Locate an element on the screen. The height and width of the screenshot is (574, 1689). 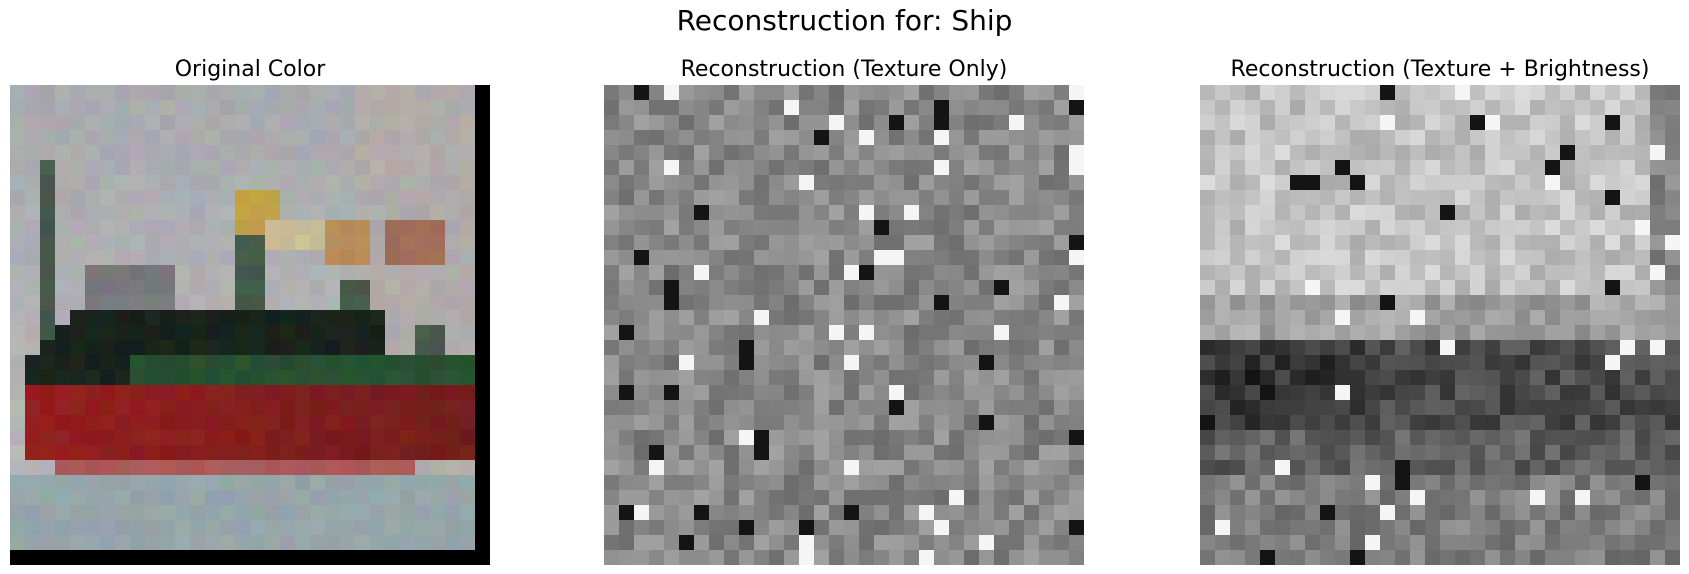
figure-title: Reconstruction for: Ship is located at coordinates (844, 20).